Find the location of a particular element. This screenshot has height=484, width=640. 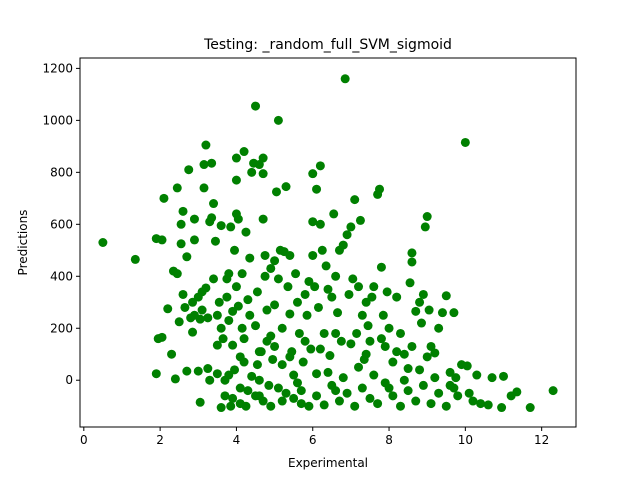

x-axis-ticks: 0 2 4 6 8 10 12 is located at coordinates (314, 437).